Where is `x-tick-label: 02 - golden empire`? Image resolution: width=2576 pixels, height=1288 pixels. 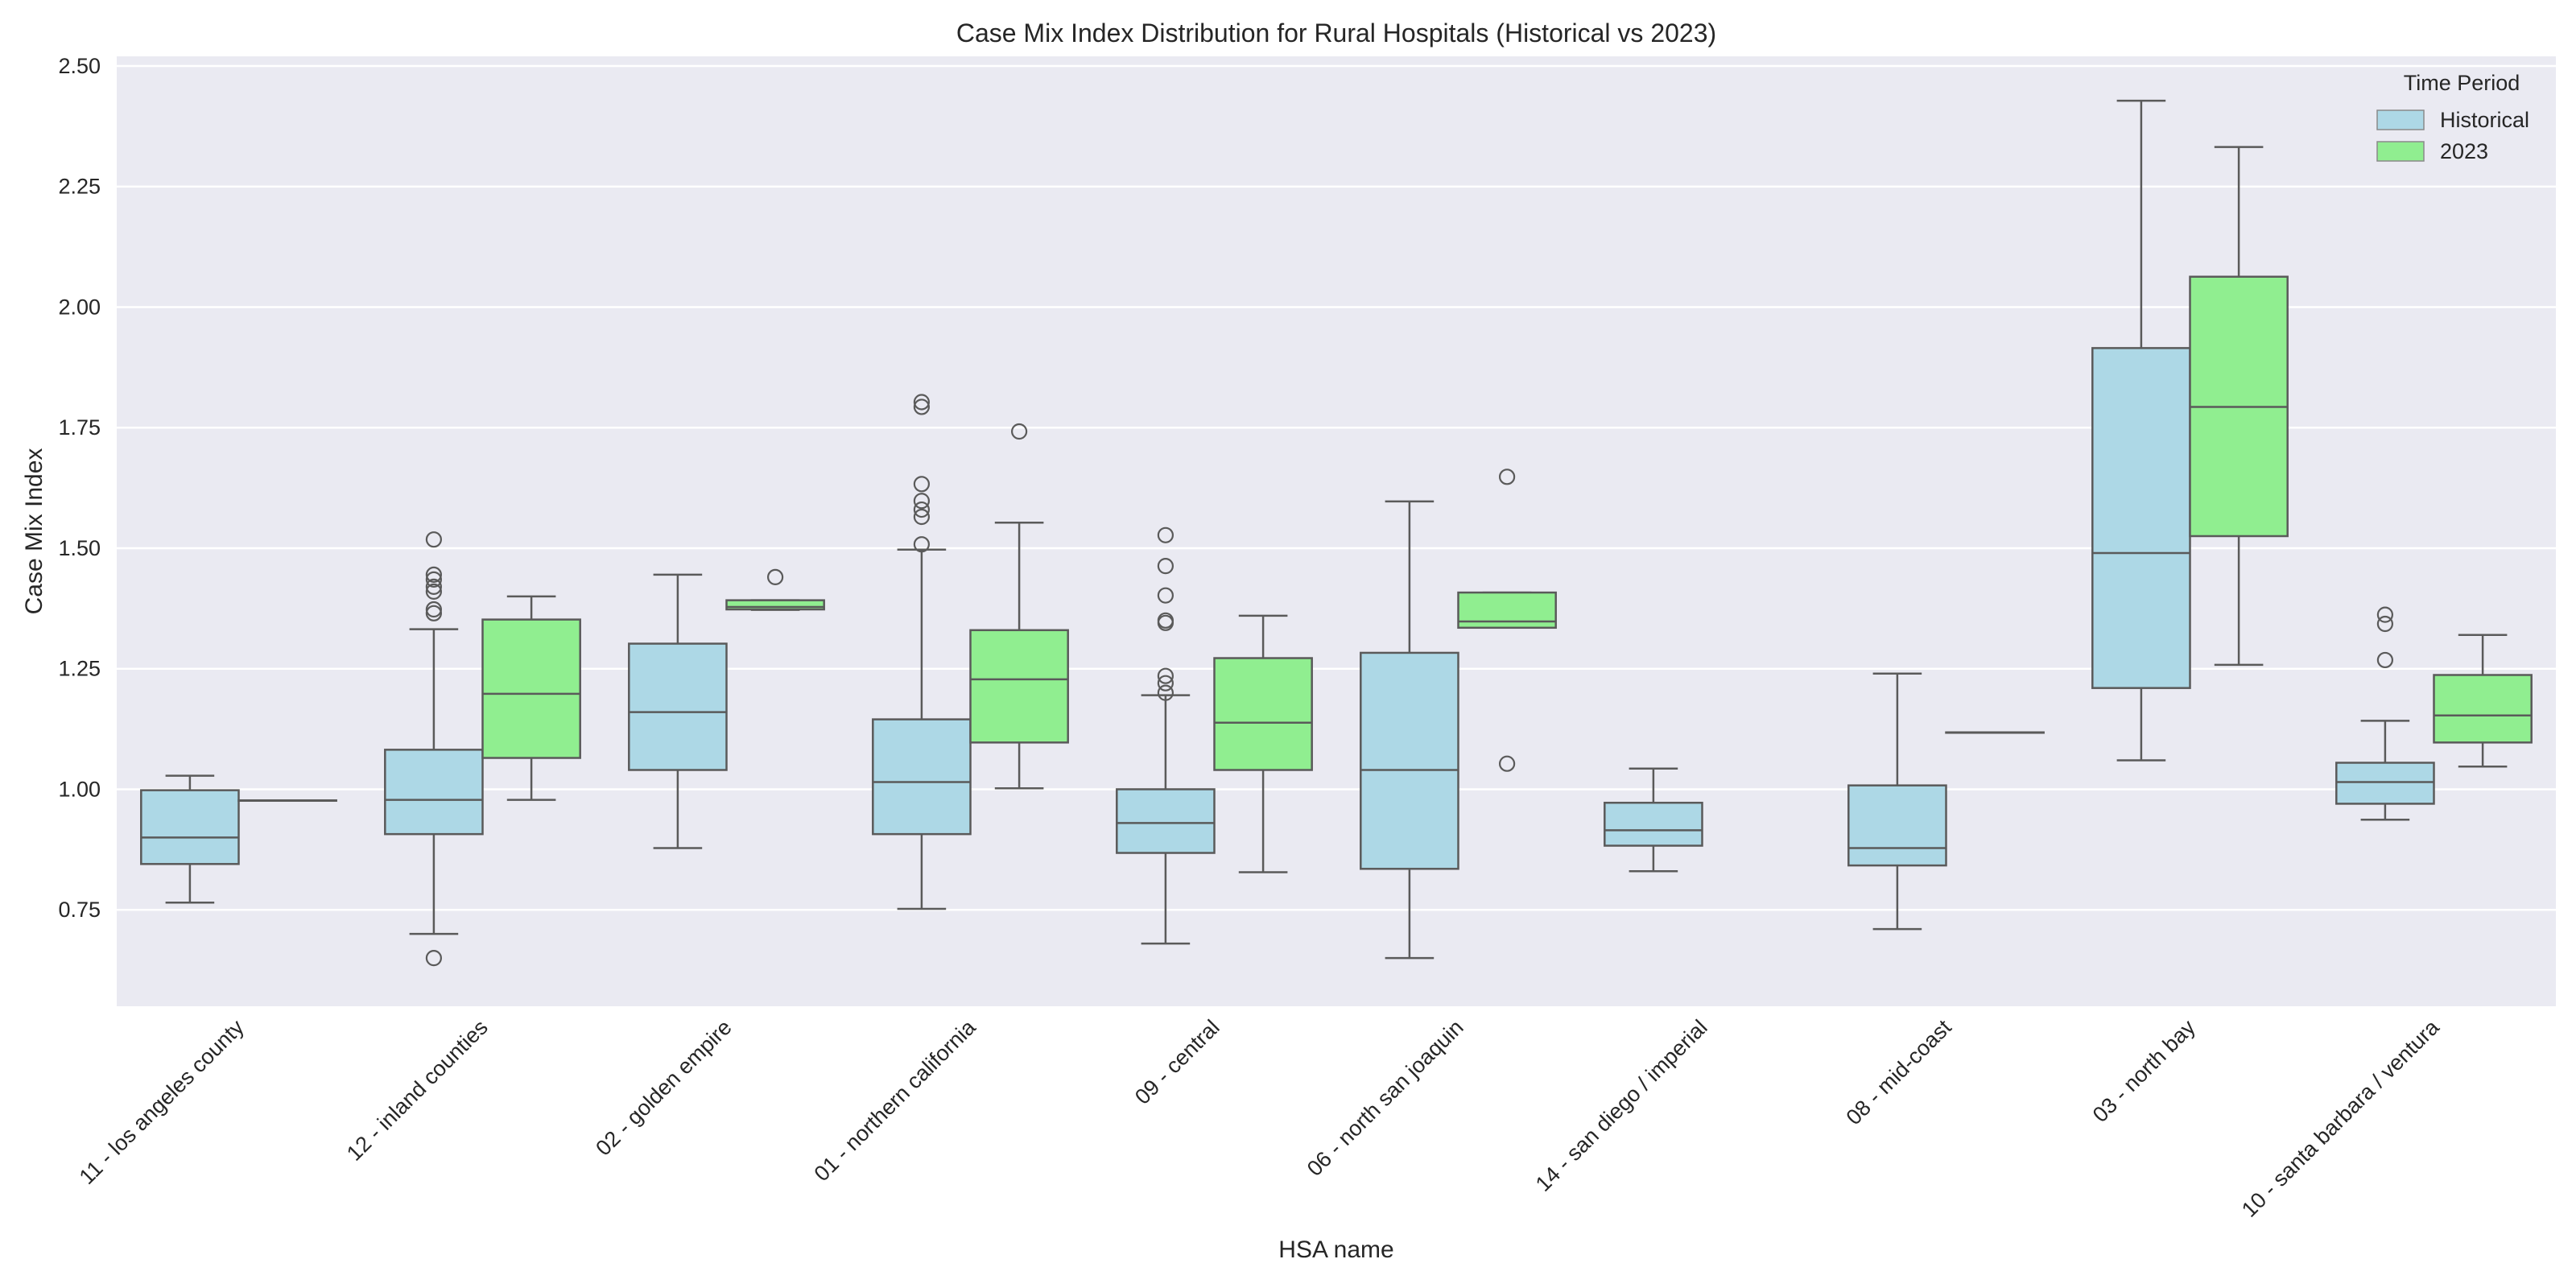
x-tick-label: 02 - golden empire is located at coordinates (663, 1087).